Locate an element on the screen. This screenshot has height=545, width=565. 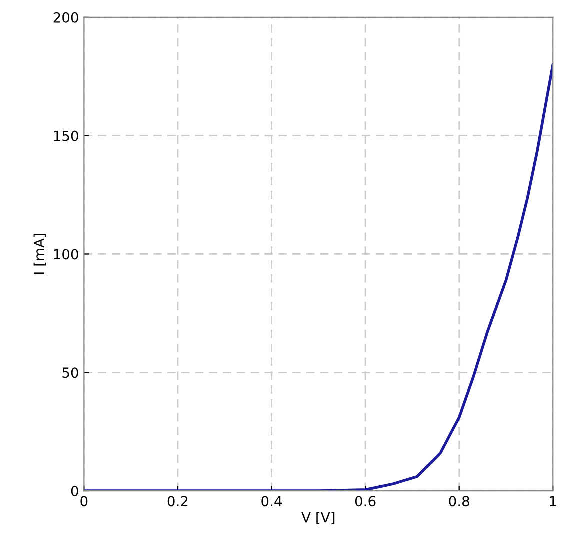
x-tick-label: 0.8 is located at coordinates (459, 501).